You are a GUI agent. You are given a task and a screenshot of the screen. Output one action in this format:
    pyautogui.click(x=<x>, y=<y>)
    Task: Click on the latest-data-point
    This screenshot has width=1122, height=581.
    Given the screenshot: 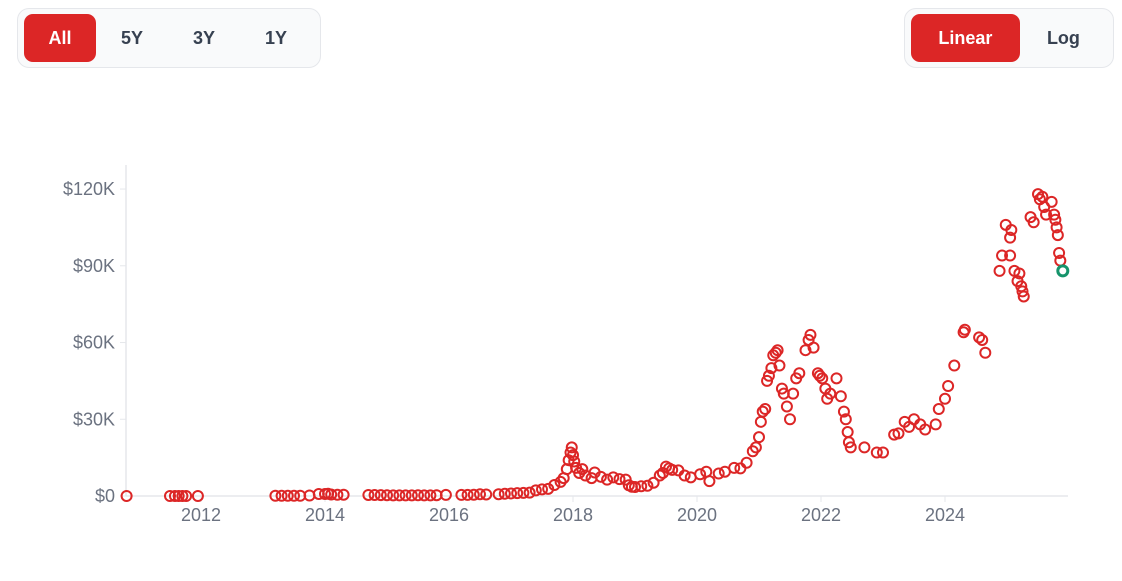 What is the action you would take?
    pyautogui.click(x=1063, y=271)
    